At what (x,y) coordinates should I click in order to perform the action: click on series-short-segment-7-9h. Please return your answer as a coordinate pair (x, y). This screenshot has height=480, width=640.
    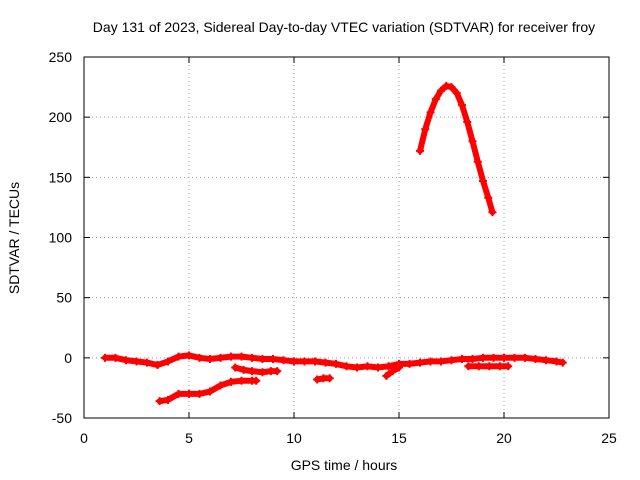
    Looking at the image, I should click on (256, 370).